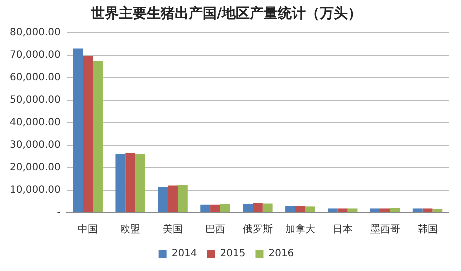 Image resolution: width=461 pixels, height=271 pixels. What do you see at coordinates (35, 55) in the screenshot?
I see `y-tick-label: 70,000.00` at bounding box center [35, 55].